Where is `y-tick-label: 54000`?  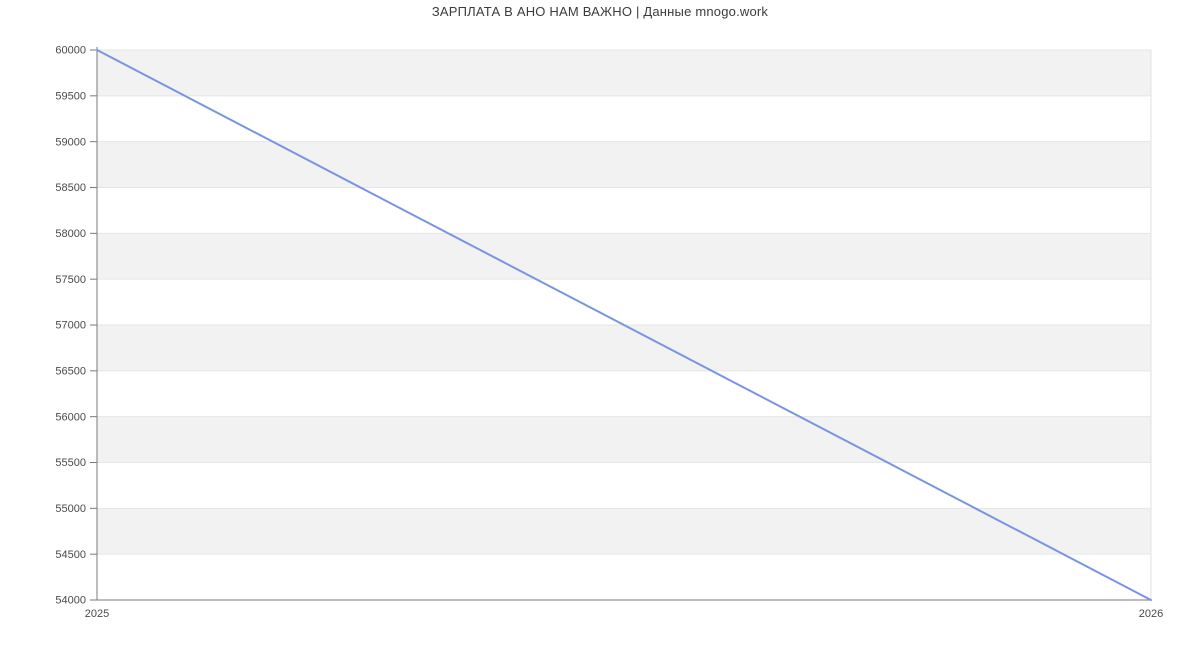
y-tick-label: 54000 is located at coordinates (70, 601).